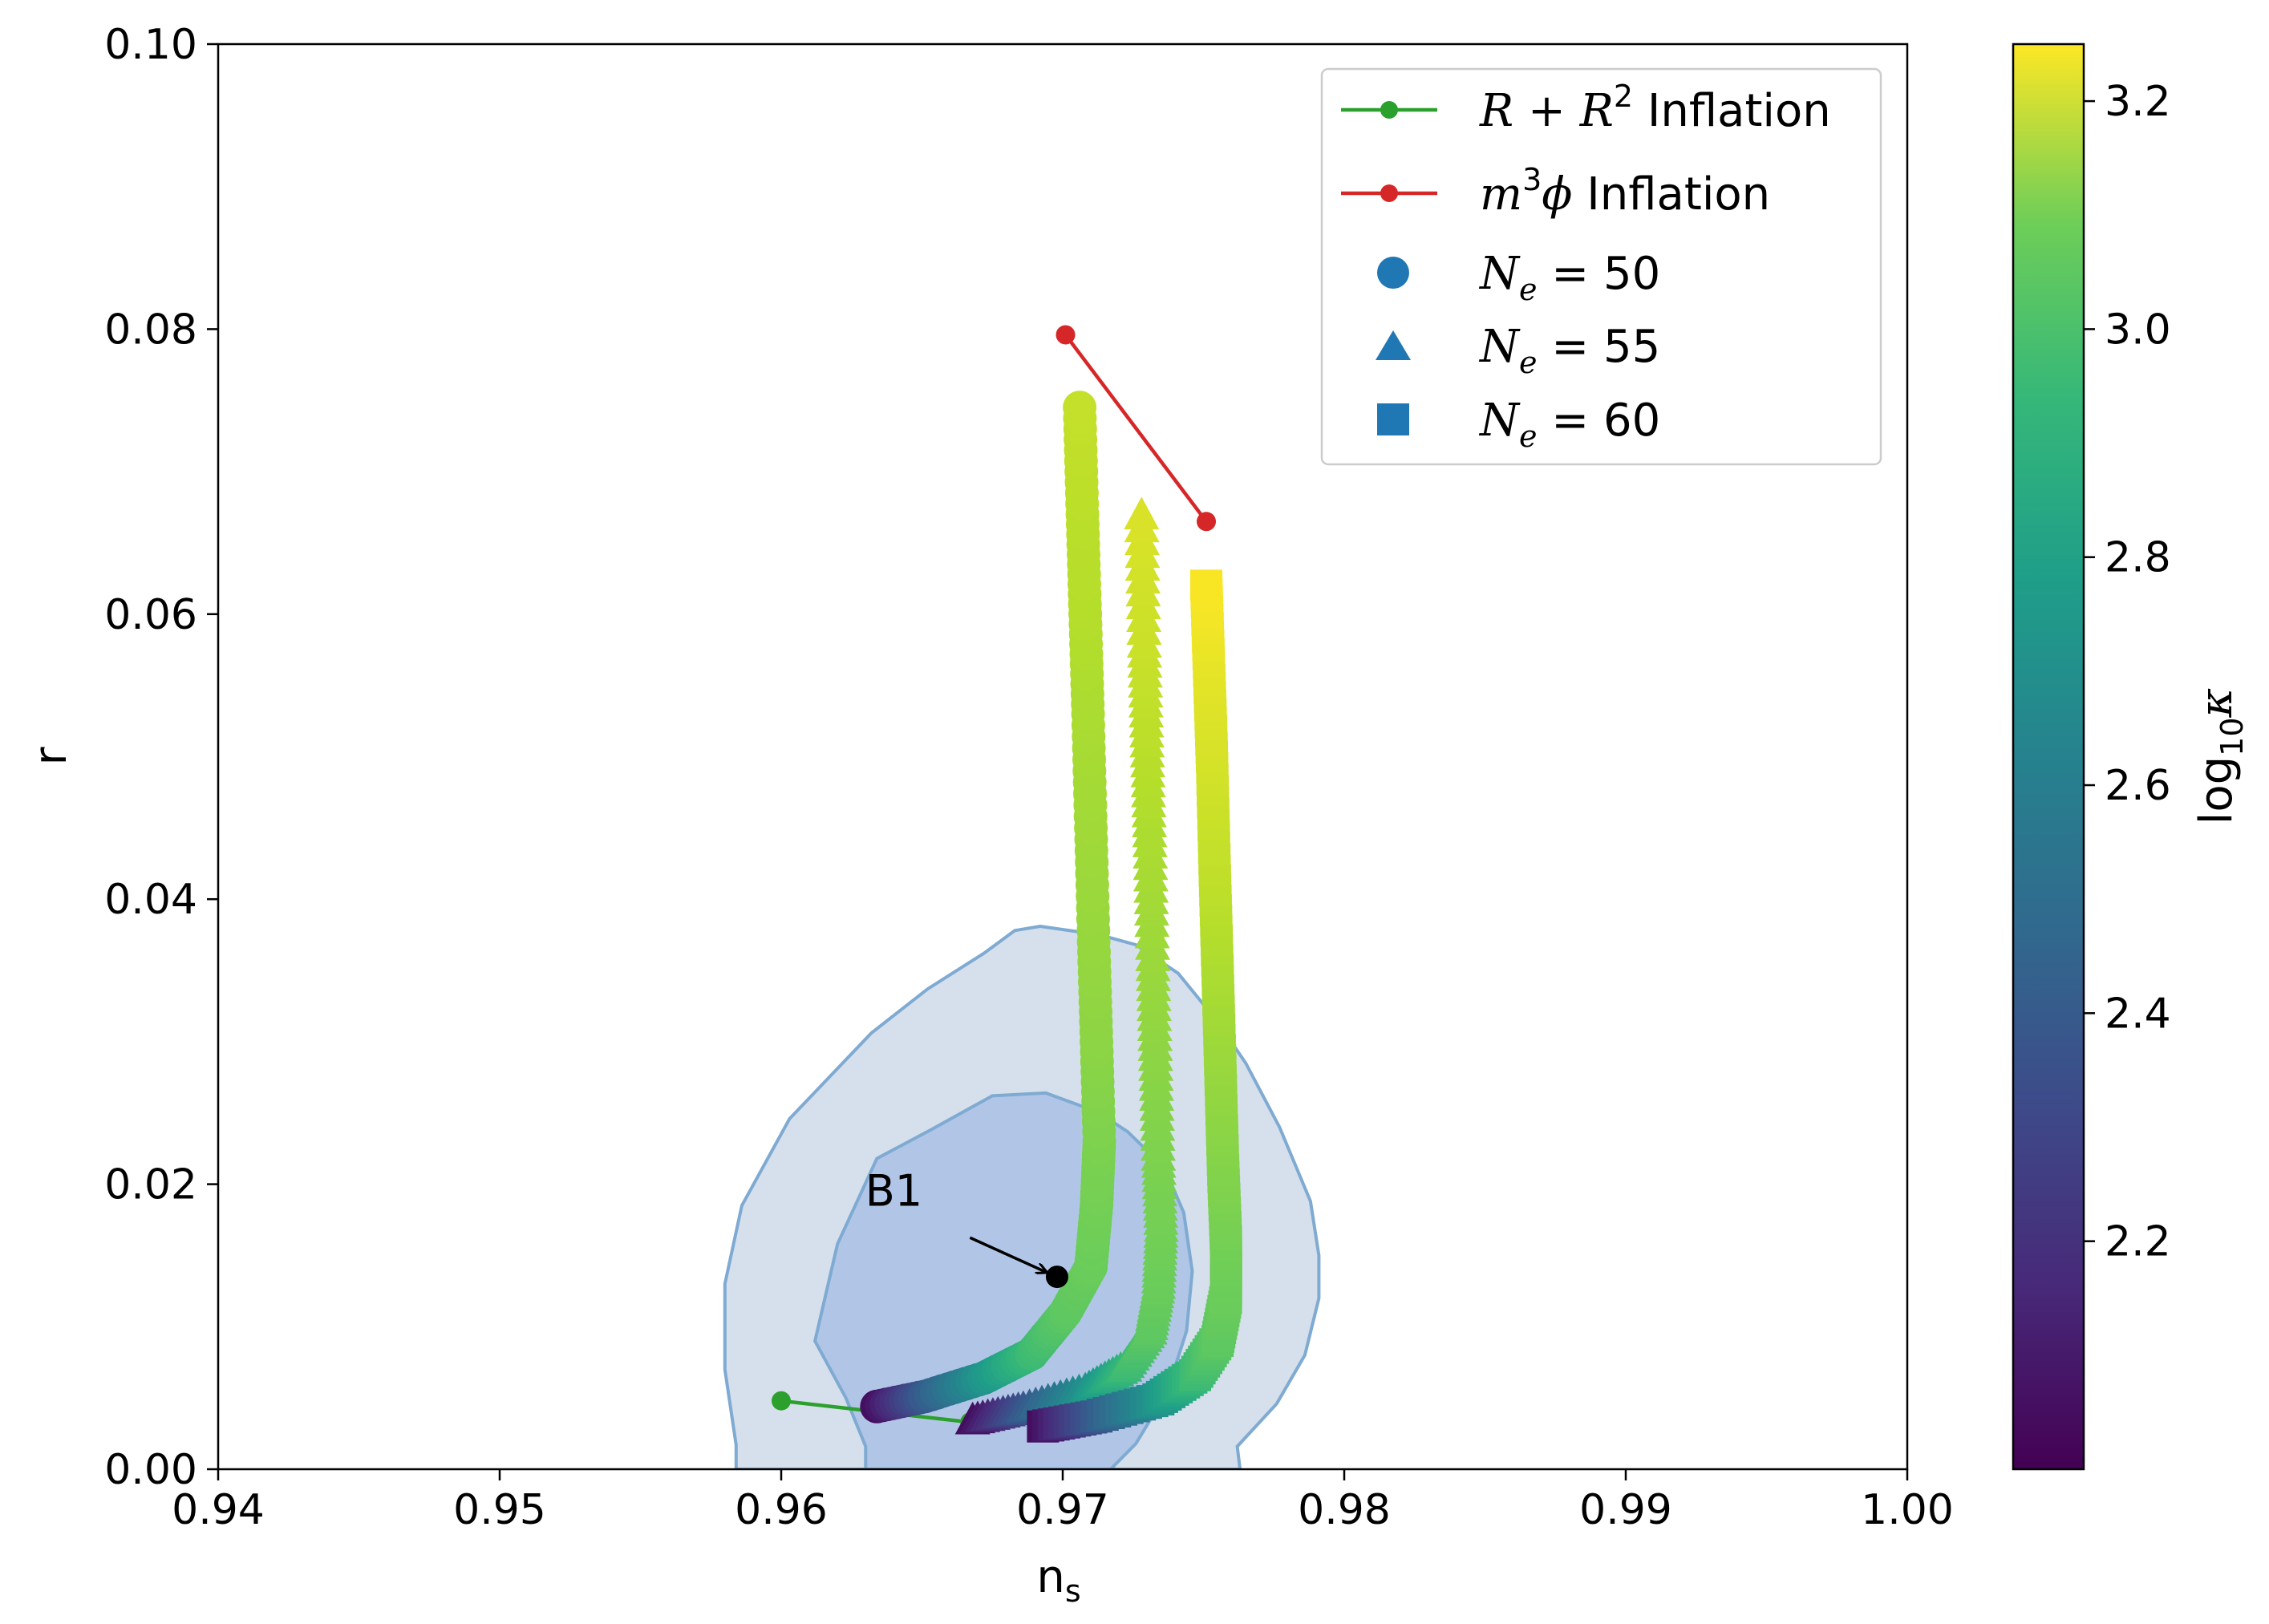  What do you see at coordinates (2138, 1014) in the screenshot?
I see `colorbar-tick-label: 2.4` at bounding box center [2138, 1014].